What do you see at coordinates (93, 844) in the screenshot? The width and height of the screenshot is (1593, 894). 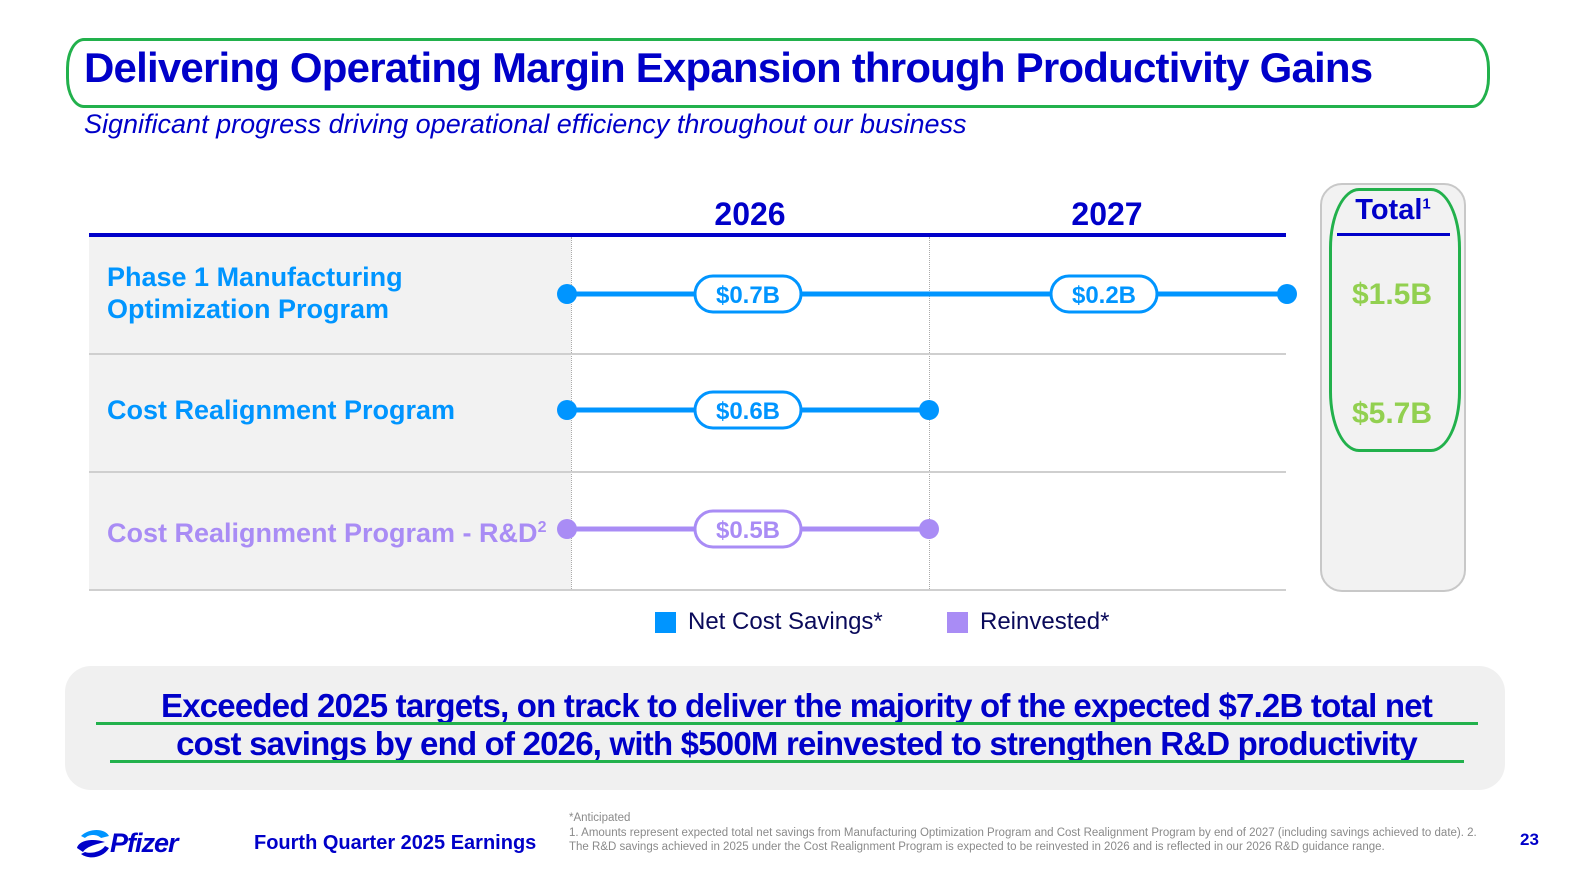 I see `pfizer-logo-icon` at bounding box center [93, 844].